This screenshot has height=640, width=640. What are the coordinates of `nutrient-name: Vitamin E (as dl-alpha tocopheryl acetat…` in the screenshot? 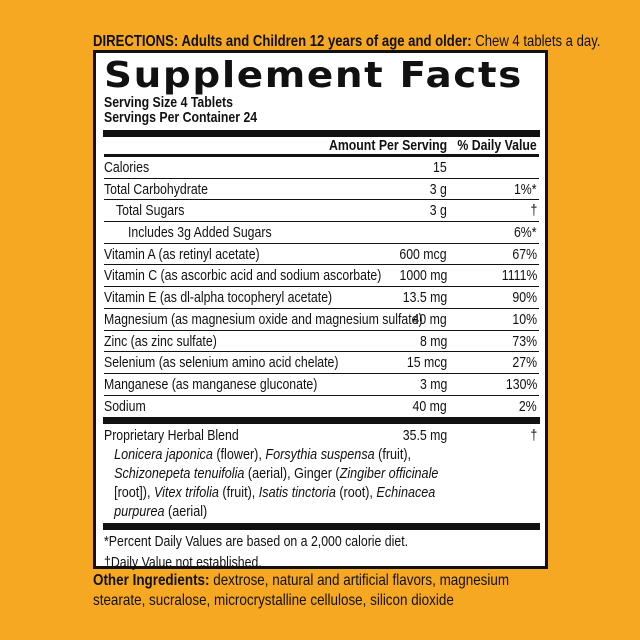 It's located at (218, 298).